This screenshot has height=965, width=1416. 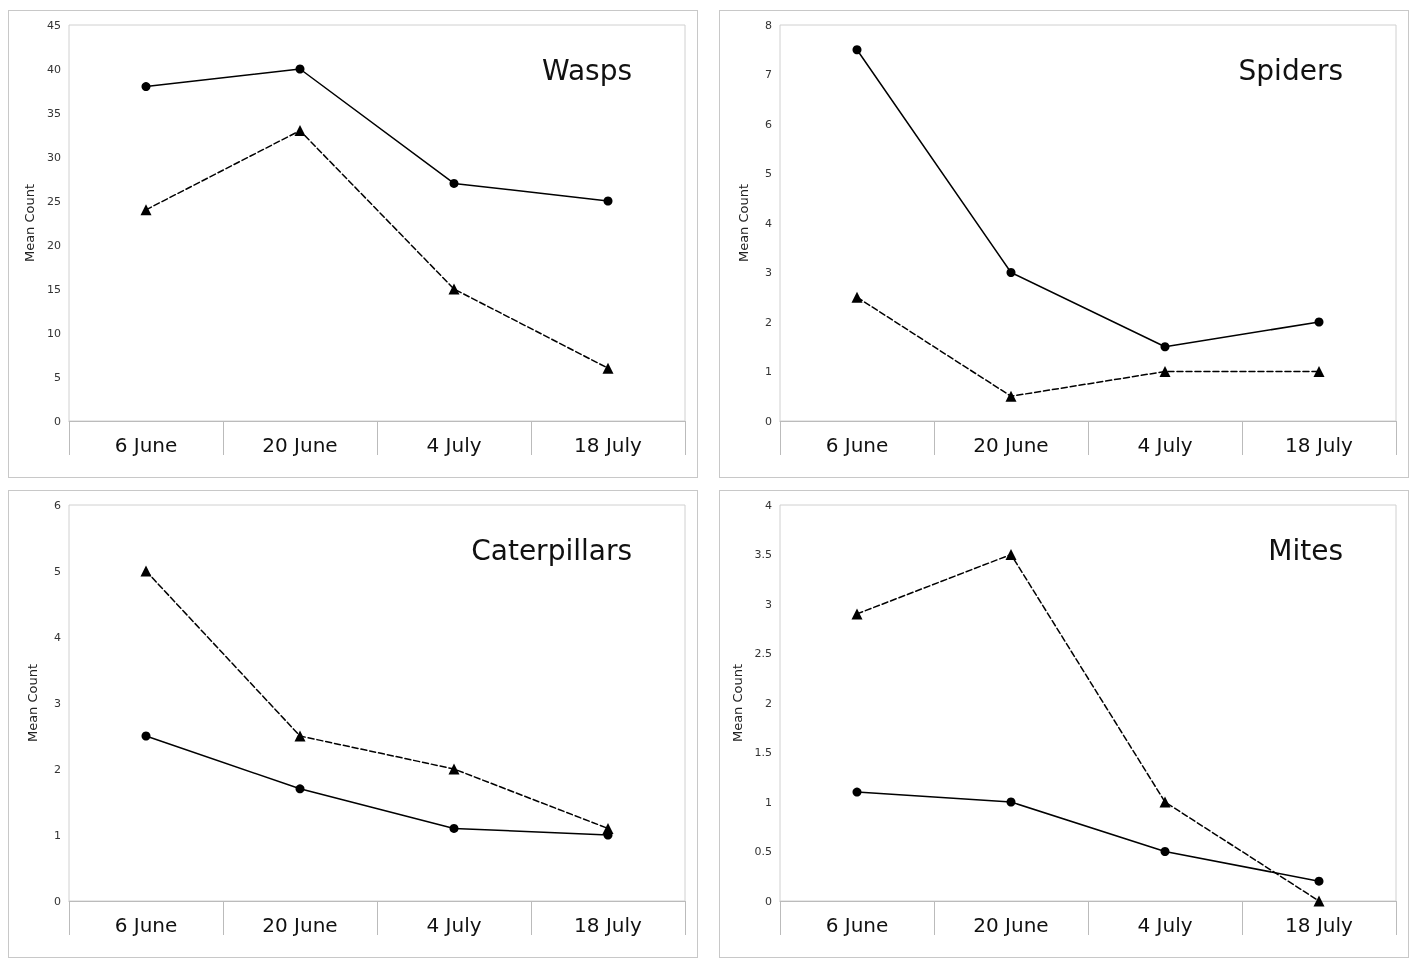 What do you see at coordinates (54, 333) in the screenshot?
I see `y-tick-label: 10` at bounding box center [54, 333].